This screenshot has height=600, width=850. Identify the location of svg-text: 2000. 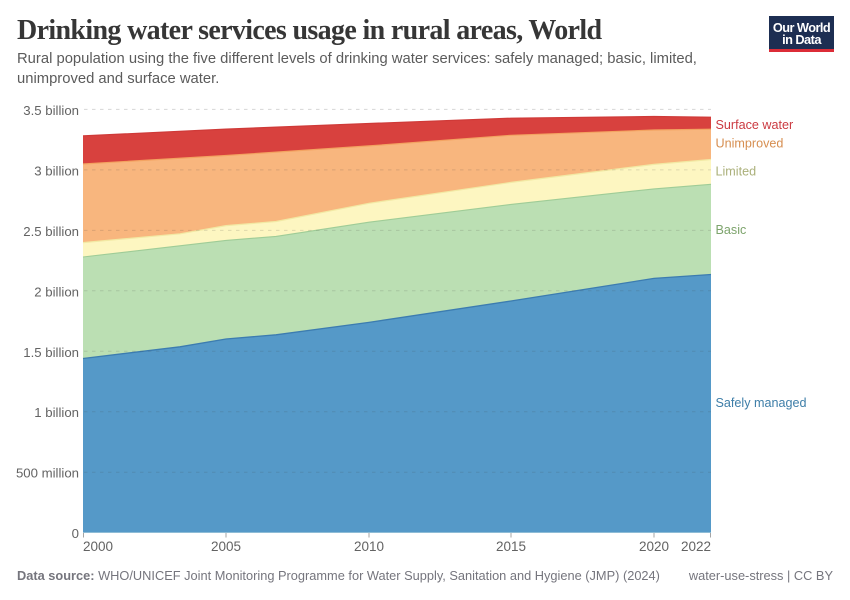
(98, 546).